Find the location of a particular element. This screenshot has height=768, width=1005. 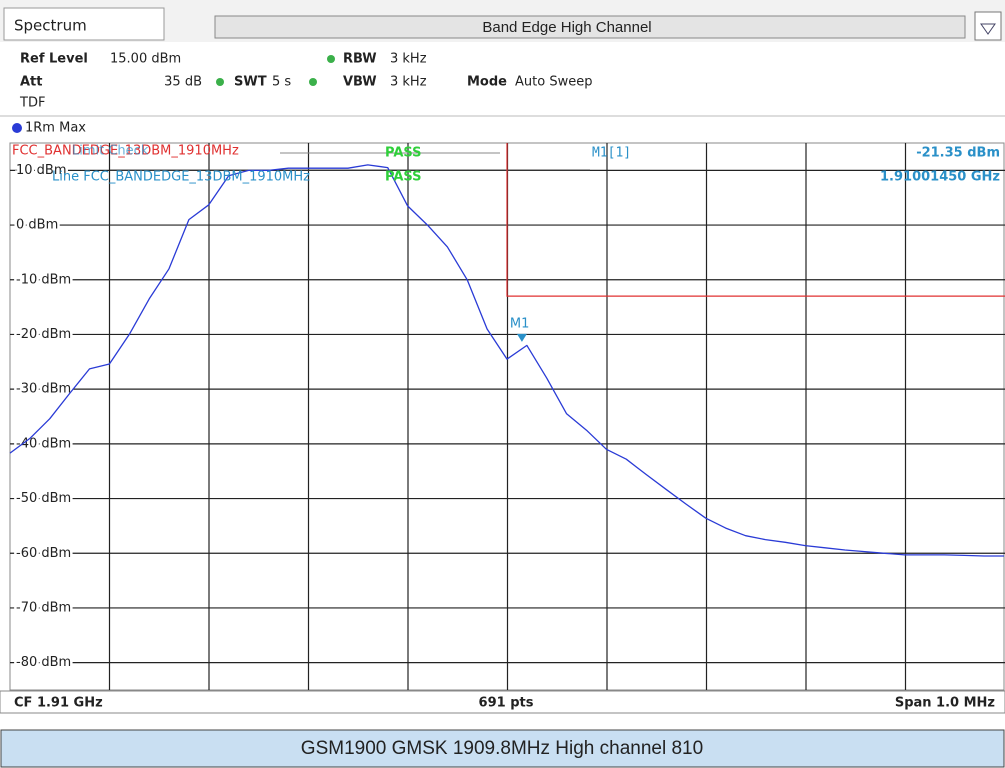

y-tick-label: -60 dBm is located at coordinates (43, 553).